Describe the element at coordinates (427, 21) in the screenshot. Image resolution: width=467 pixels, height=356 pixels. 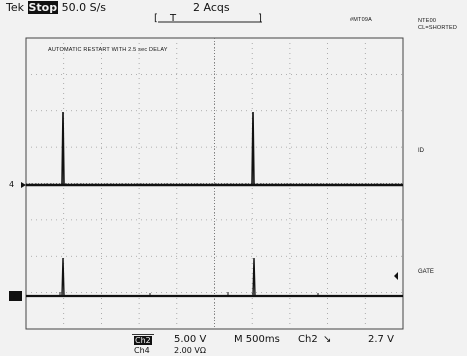
I see `note-line-1: NTE00` at that location.